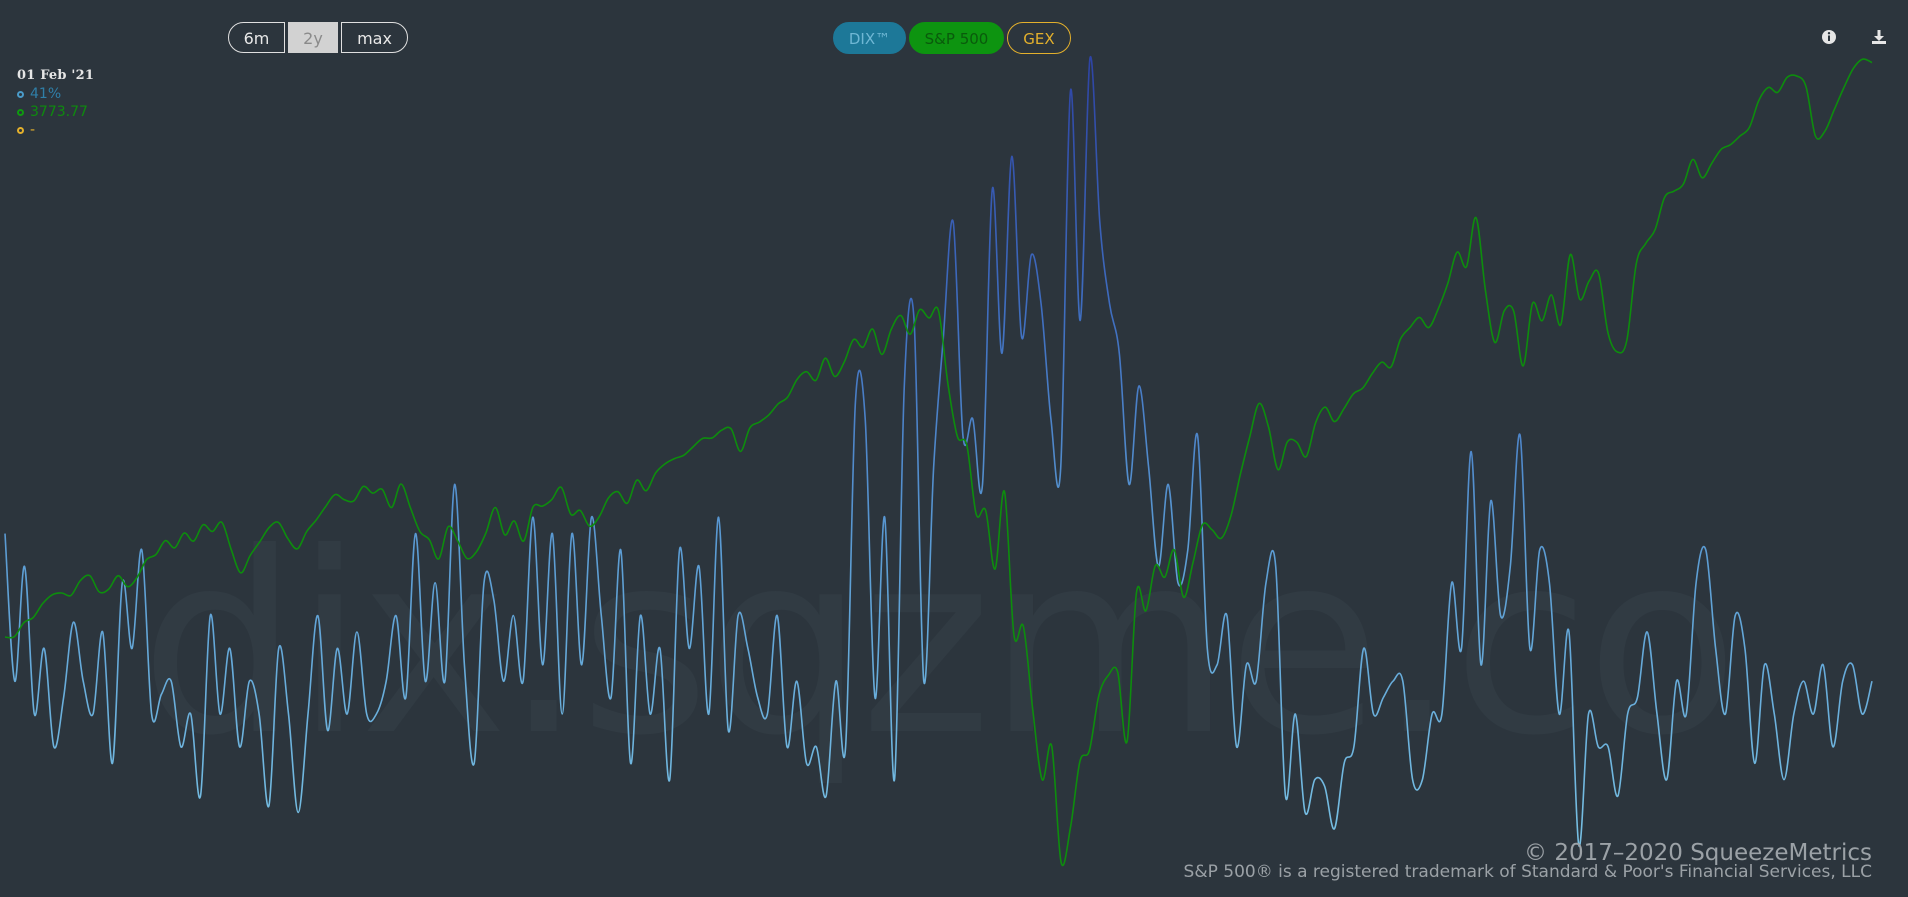  I want to click on readout-spx-row: 3773.77, so click(55, 112).